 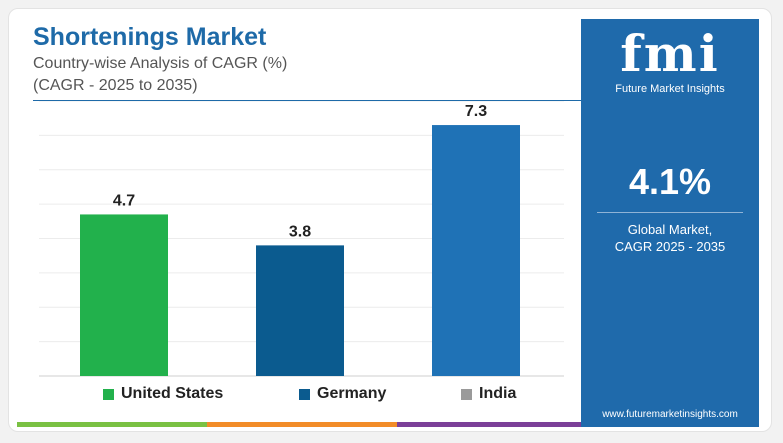 What do you see at coordinates (670, 89) in the screenshot?
I see `logo-tagline: Future Market Insights` at bounding box center [670, 89].